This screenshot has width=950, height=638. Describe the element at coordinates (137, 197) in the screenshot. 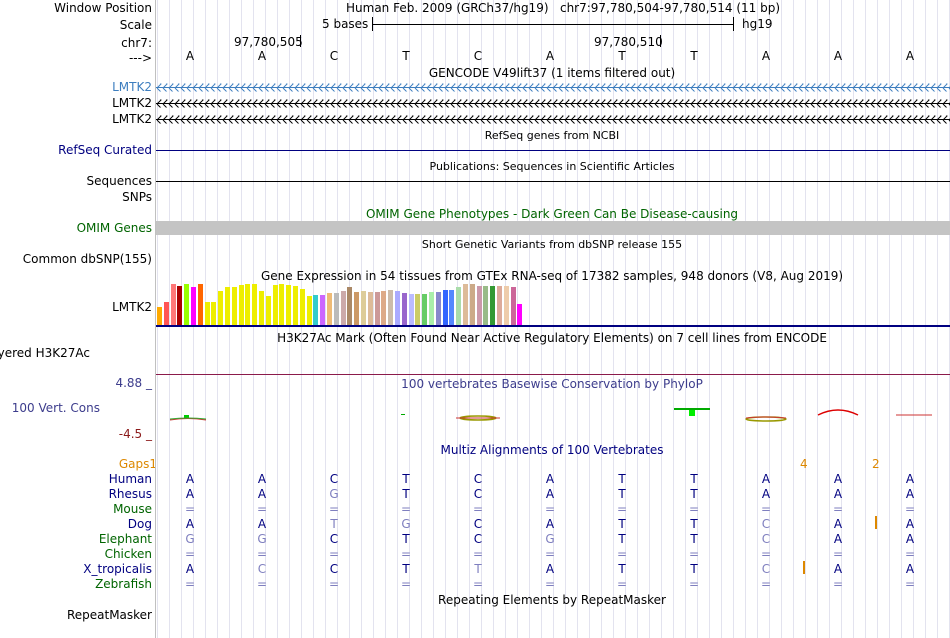

I see `track-label-snps: SNPs` at that location.